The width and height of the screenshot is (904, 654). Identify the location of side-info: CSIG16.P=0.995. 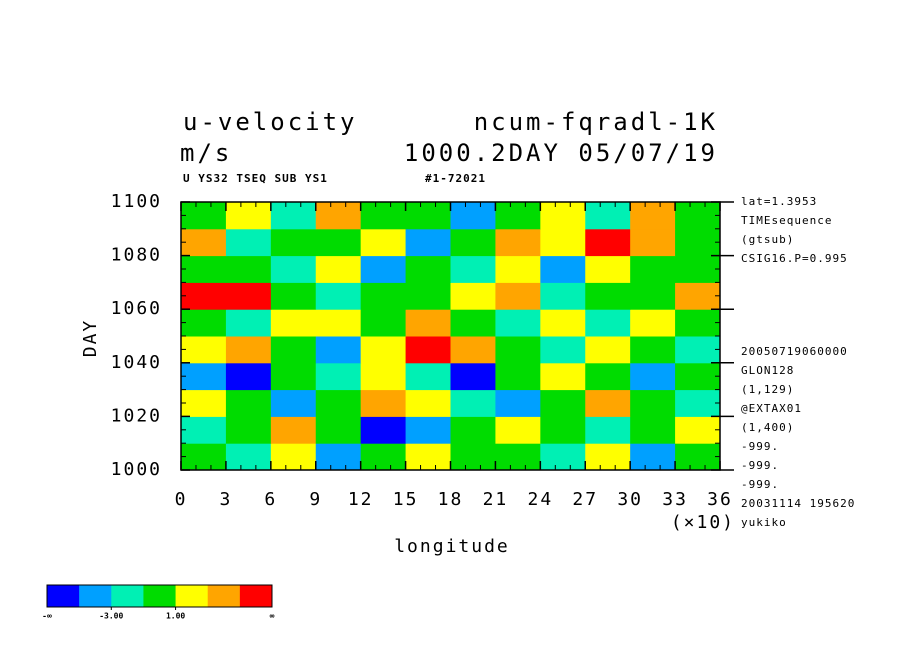
(794, 258).